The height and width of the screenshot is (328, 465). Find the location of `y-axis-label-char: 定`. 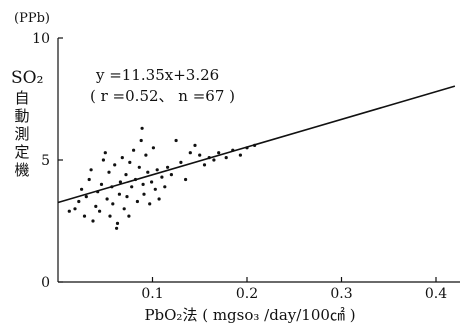

y-axis-label-char: 定 is located at coordinates (21, 152).